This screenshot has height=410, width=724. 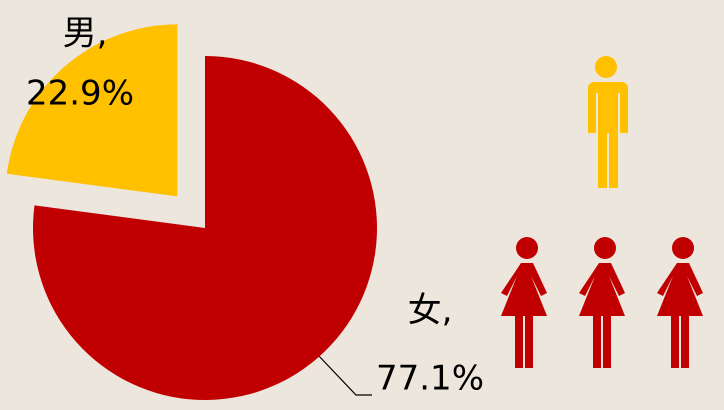 I want to click on slice-value-label: 77.1%, so click(x=430, y=379).